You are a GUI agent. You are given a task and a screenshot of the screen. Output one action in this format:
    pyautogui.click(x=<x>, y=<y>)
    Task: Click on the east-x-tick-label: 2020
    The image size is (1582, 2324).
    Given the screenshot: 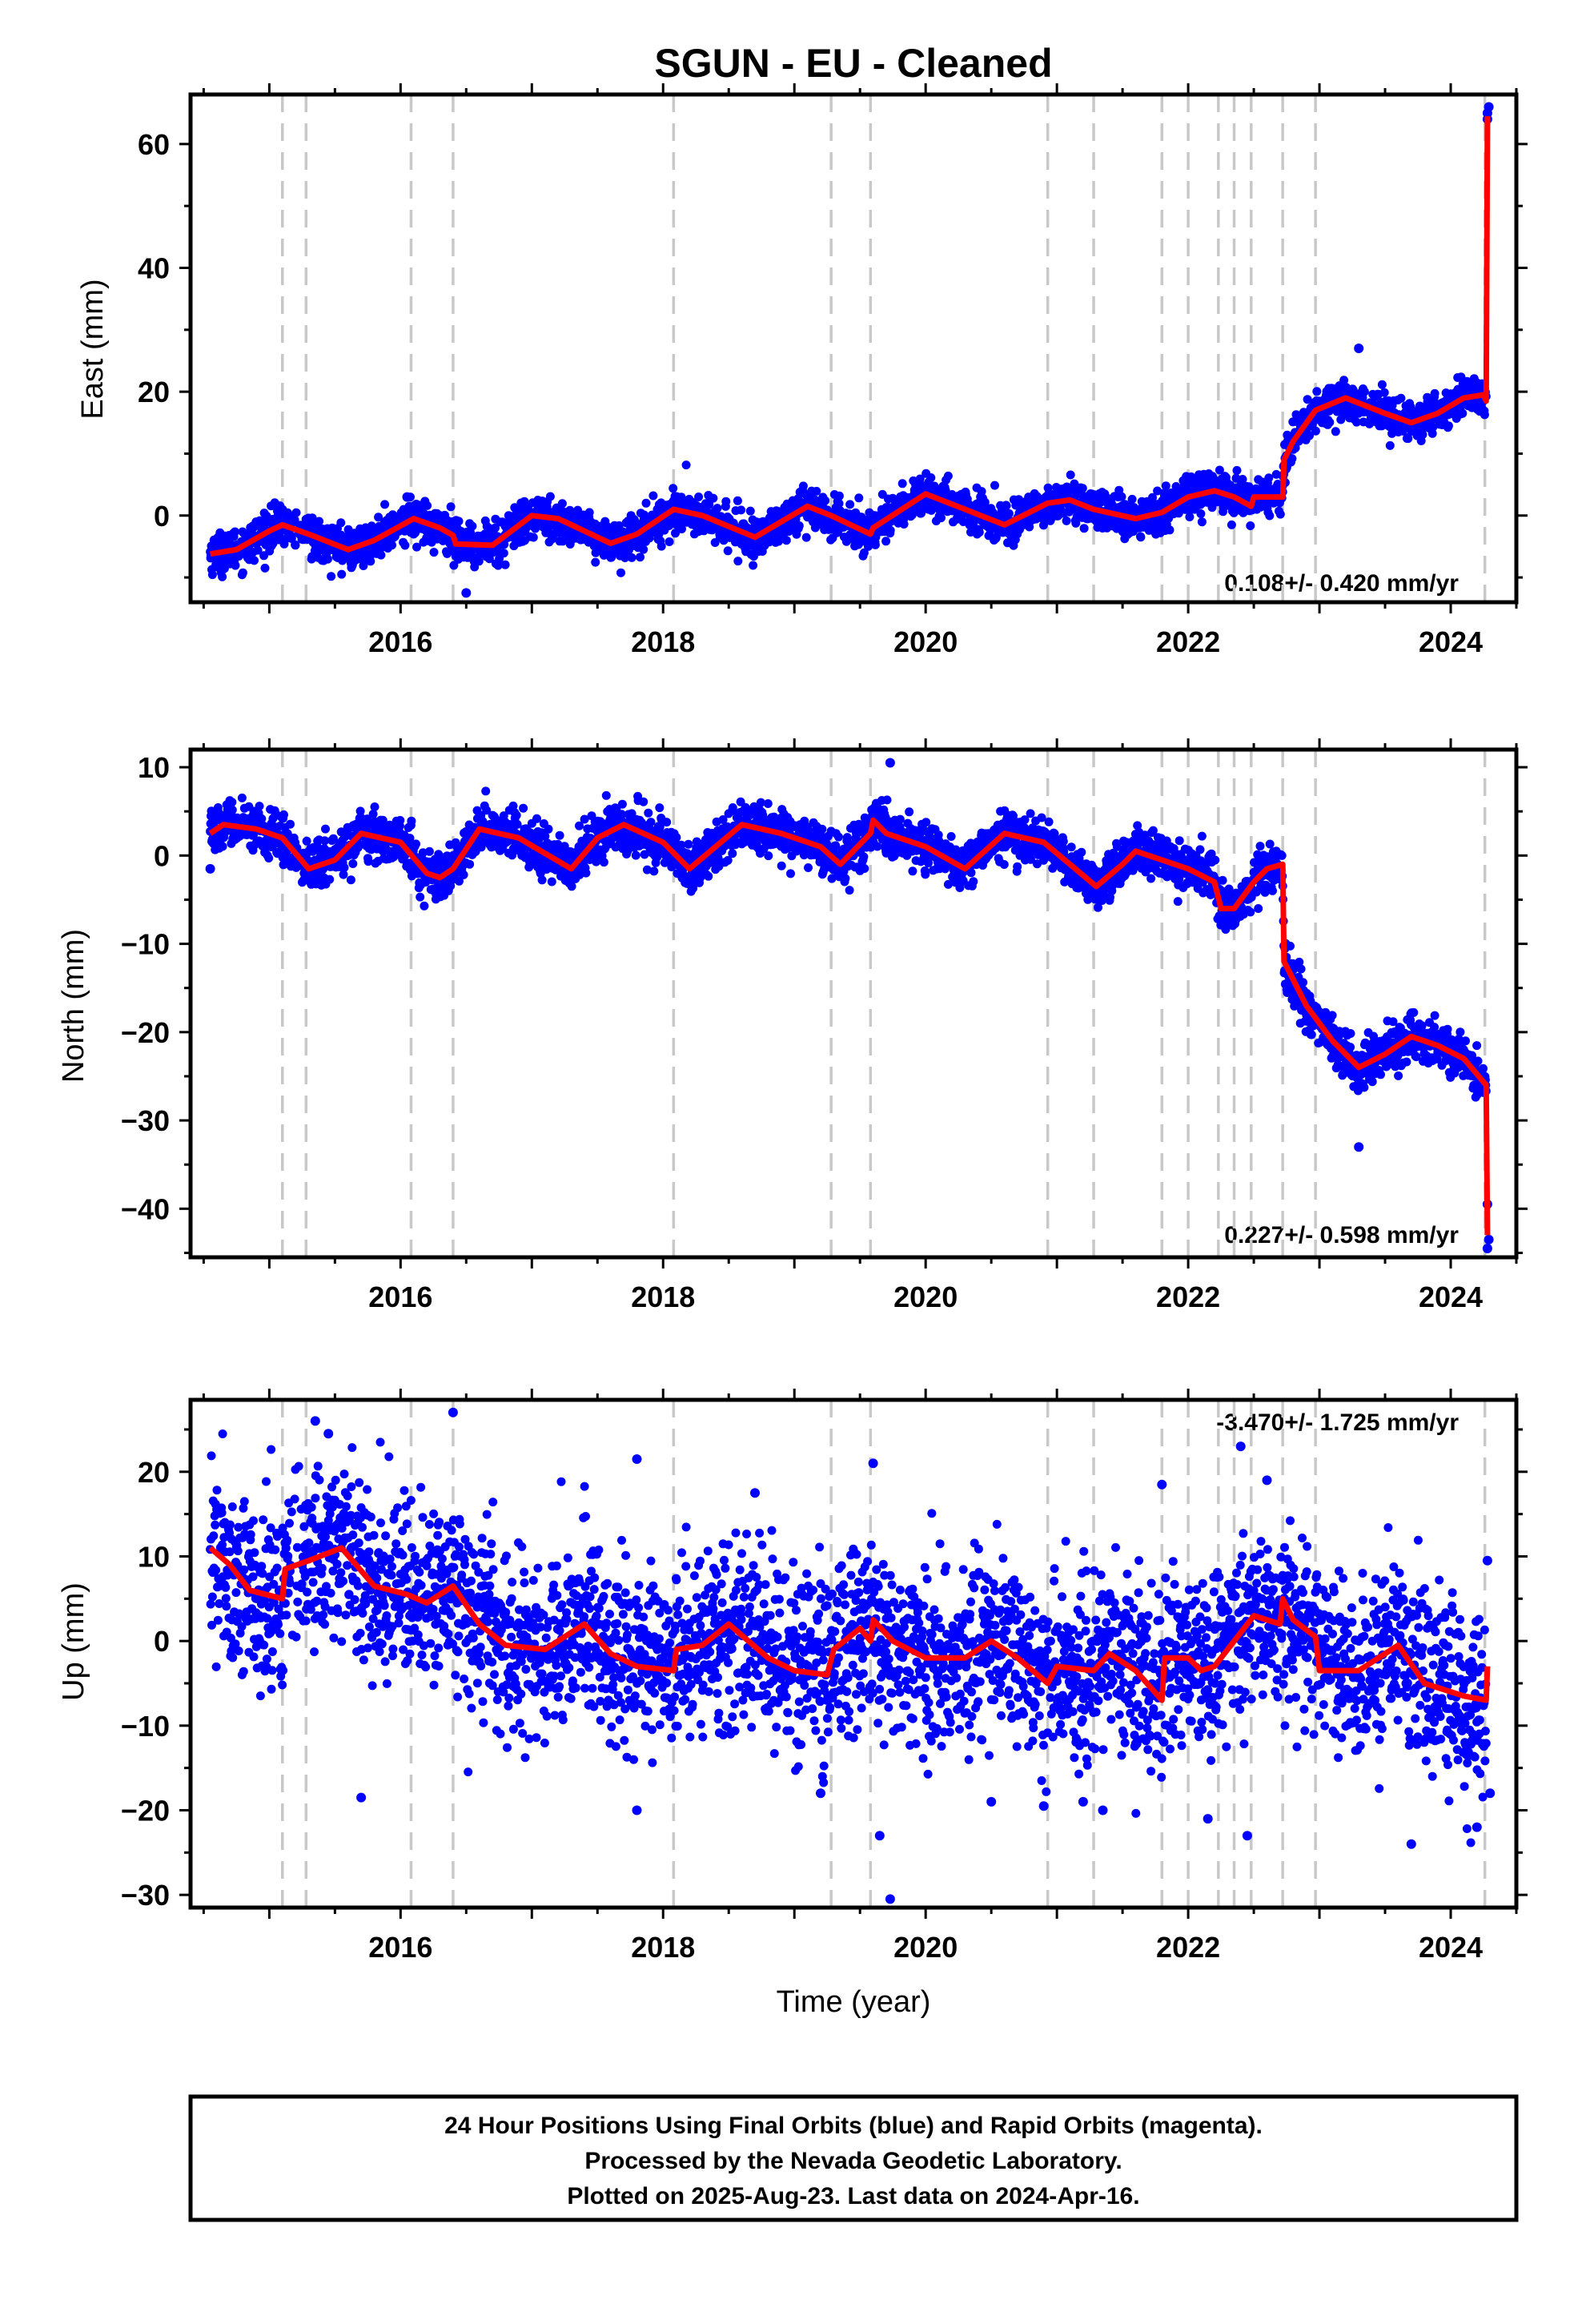 What is the action you would take?
    pyautogui.click(x=926, y=641)
    